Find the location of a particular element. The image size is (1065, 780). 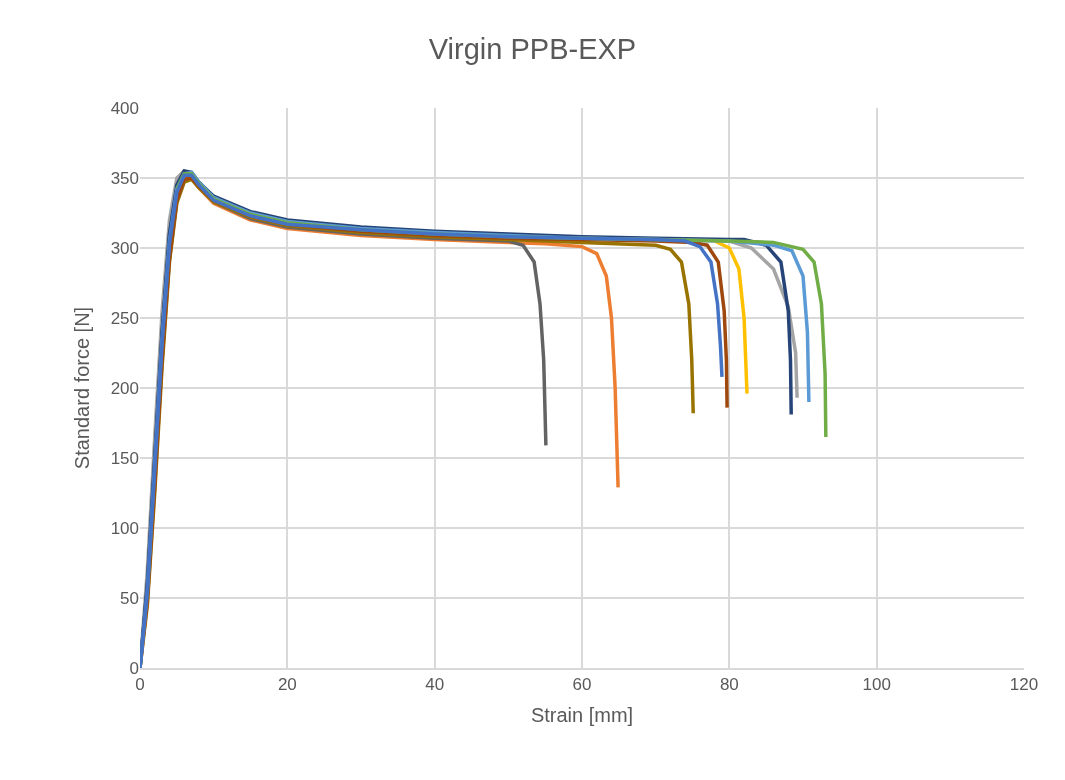

y-tick-label: 300 is located at coordinates (124, 248).